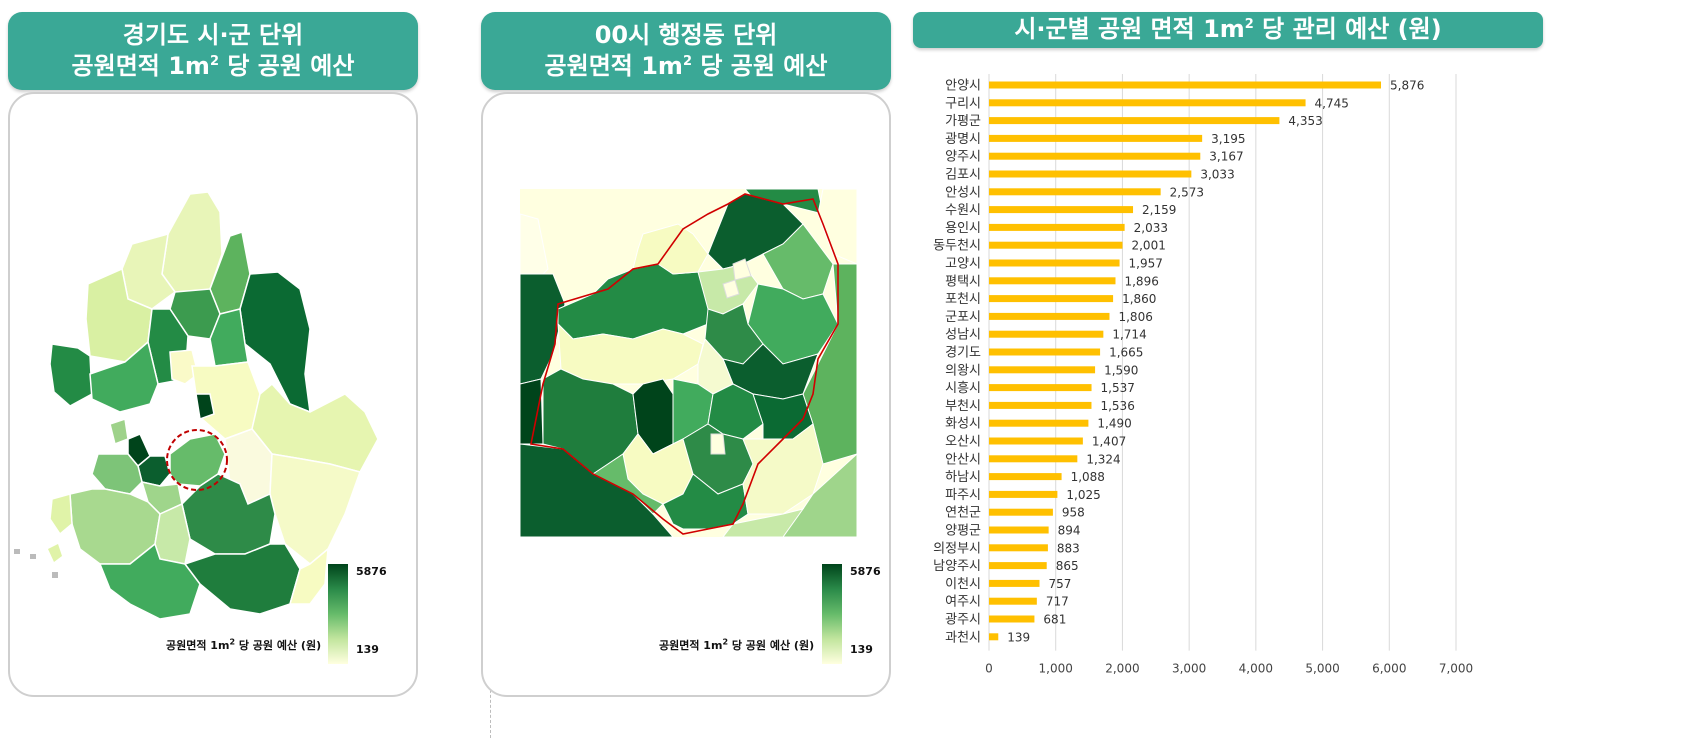 The width and height of the screenshot is (1691, 756). I want to click on bar-value-label: 1,536, so click(1117, 406).